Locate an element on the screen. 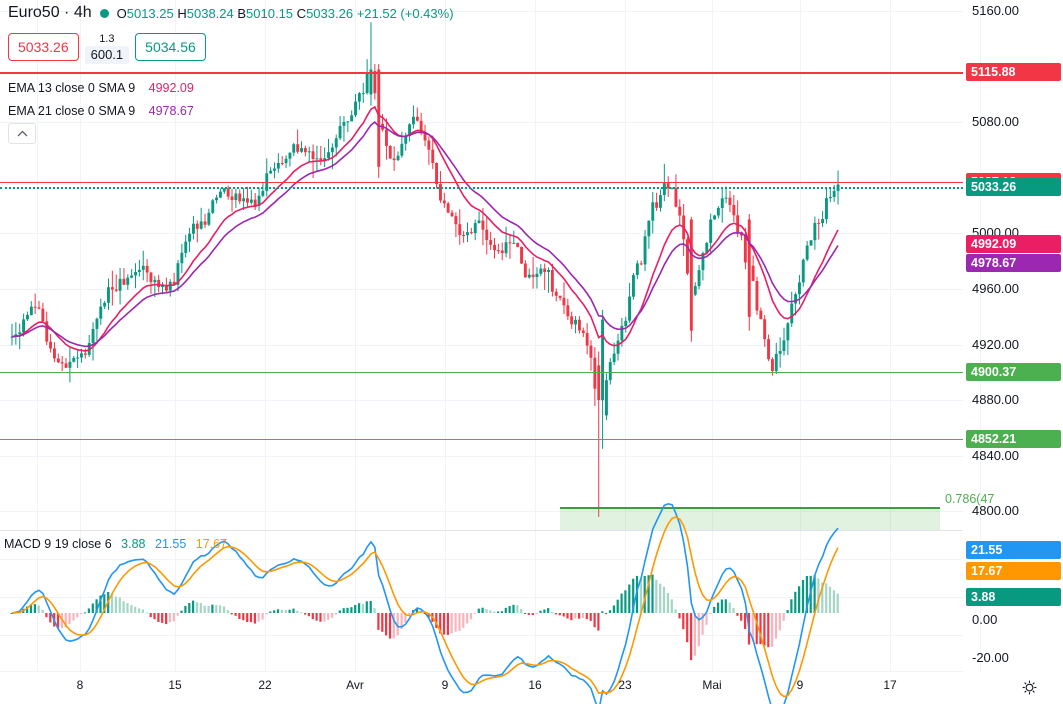 The width and height of the screenshot is (1063, 704). symbol-title: Euro50 · 4h is located at coordinates (50, 12).